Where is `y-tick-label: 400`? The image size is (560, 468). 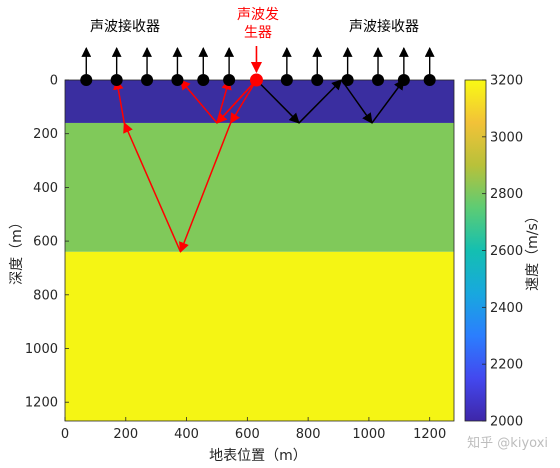 y-tick-label: 400 is located at coordinates (45, 188).